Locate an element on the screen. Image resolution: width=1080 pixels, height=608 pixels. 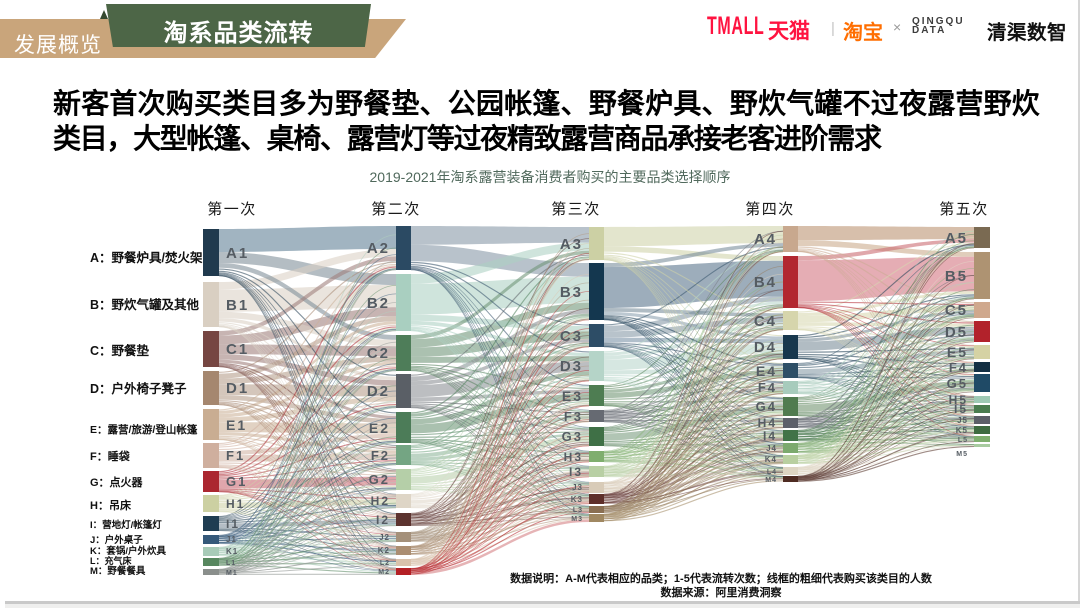
svg-text: K4 is located at coordinates (771, 459).